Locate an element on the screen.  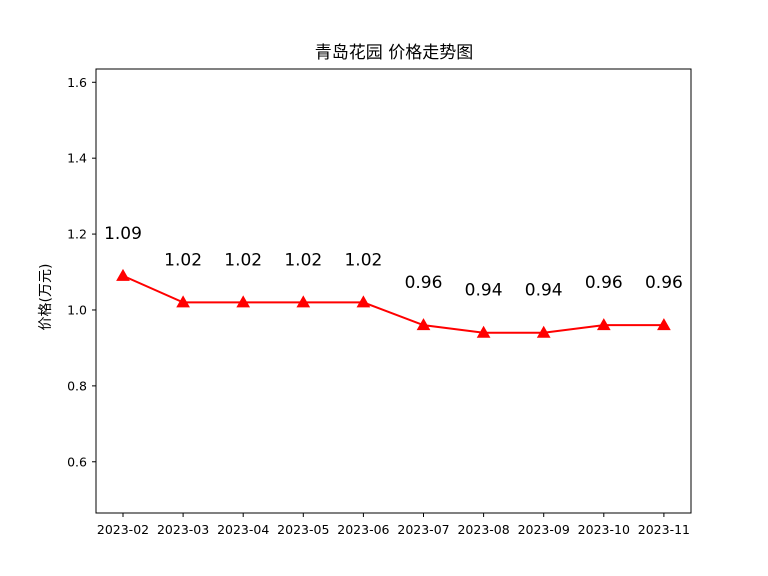
x-tick-label: 2023-02 is located at coordinates (123, 529).